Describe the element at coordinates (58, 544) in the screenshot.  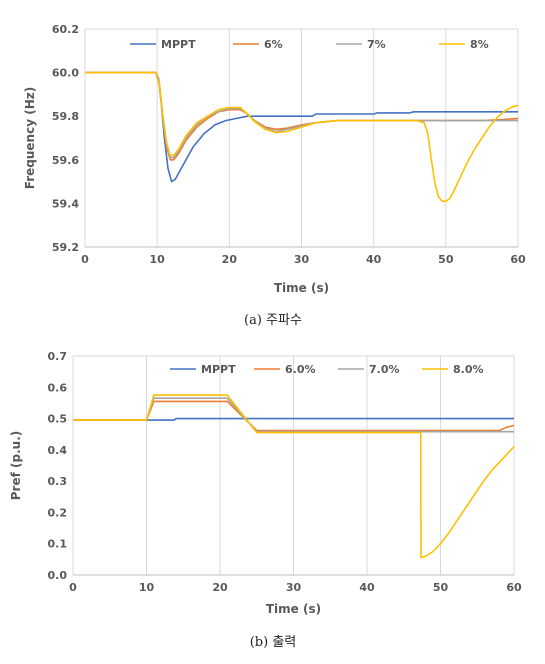
I see `y-tick-label: 0.1` at that location.